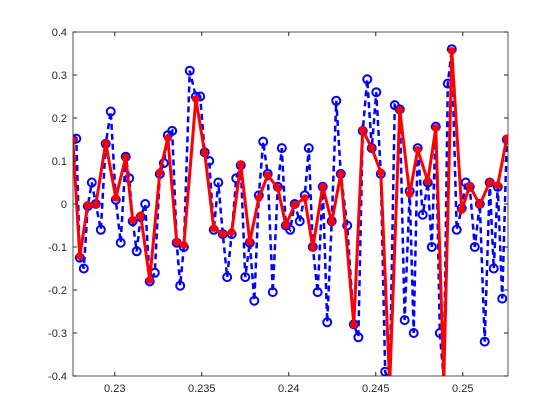 Image resolution: width=560 pixels, height=420 pixels. Describe the element at coordinates (57, 291) in the screenshot. I see `y-tick-label: -0.2` at that location.